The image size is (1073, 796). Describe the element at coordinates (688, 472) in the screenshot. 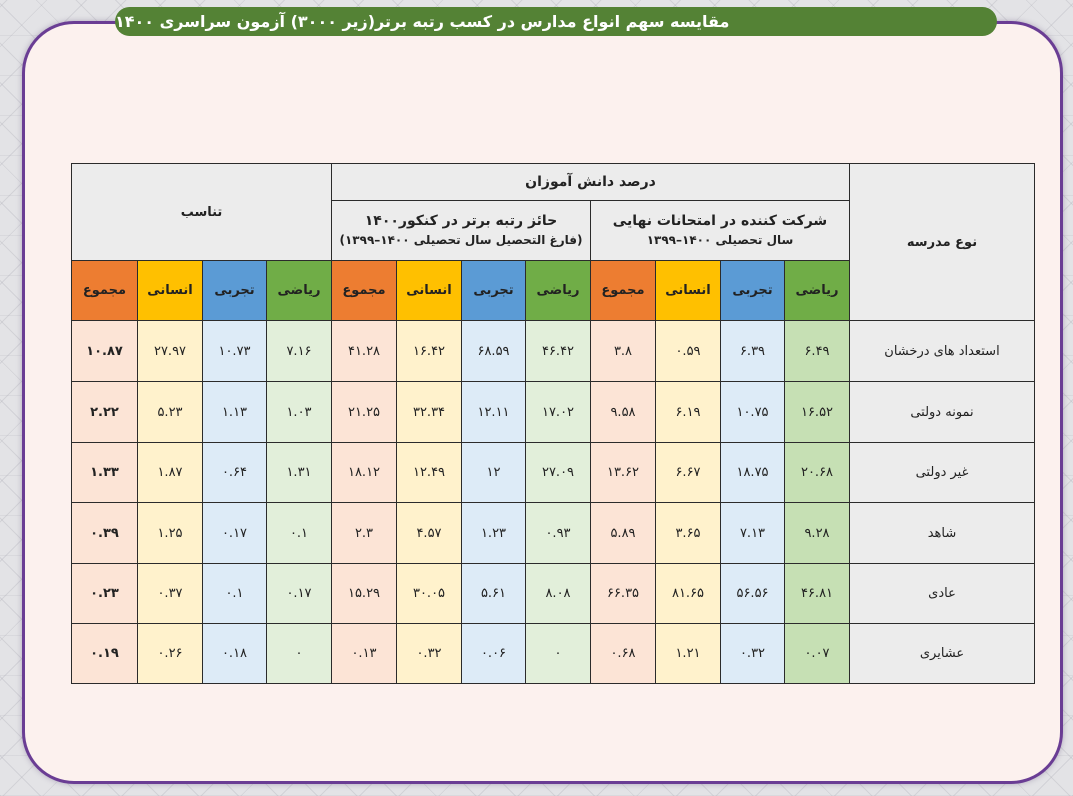

I see `participants-humanities: ۶.۶۷` at that location.